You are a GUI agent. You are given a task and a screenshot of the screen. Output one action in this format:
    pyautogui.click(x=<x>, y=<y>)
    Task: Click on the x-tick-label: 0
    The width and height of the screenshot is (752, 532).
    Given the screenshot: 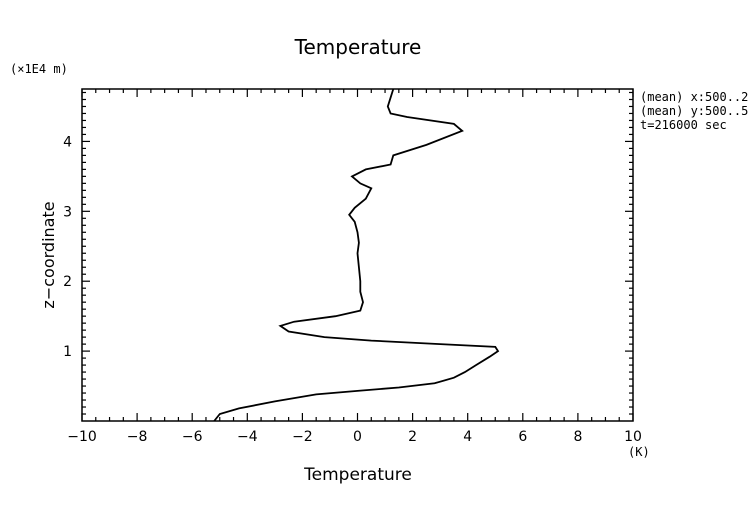 What is the action you would take?
    pyautogui.click(x=357, y=437)
    